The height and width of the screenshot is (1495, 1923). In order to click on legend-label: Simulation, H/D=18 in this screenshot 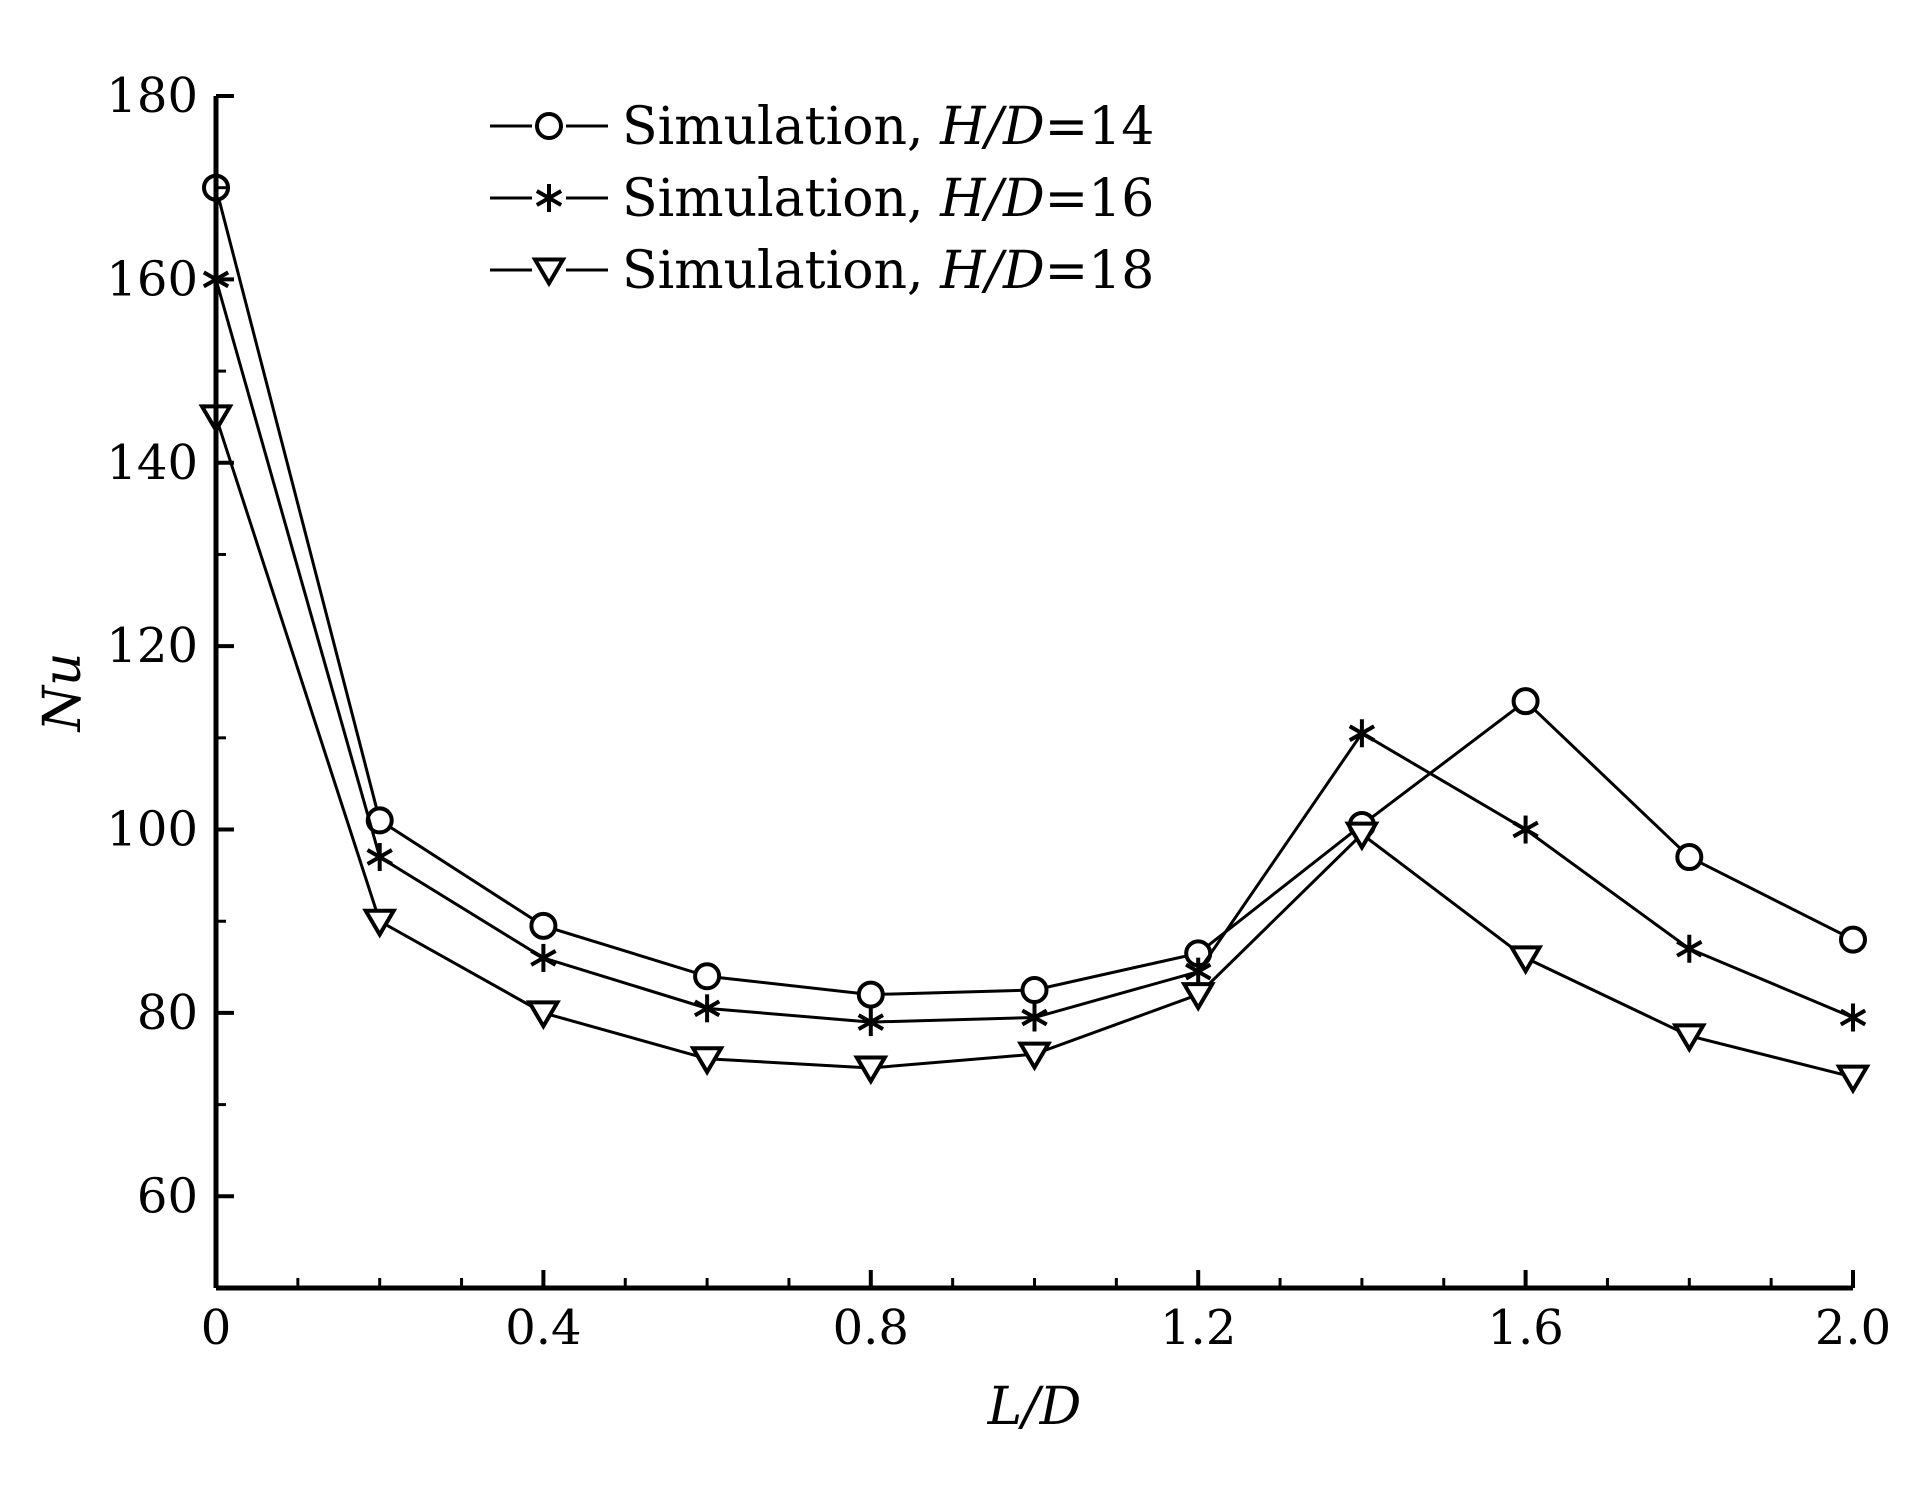, I will do `click(888, 271)`.